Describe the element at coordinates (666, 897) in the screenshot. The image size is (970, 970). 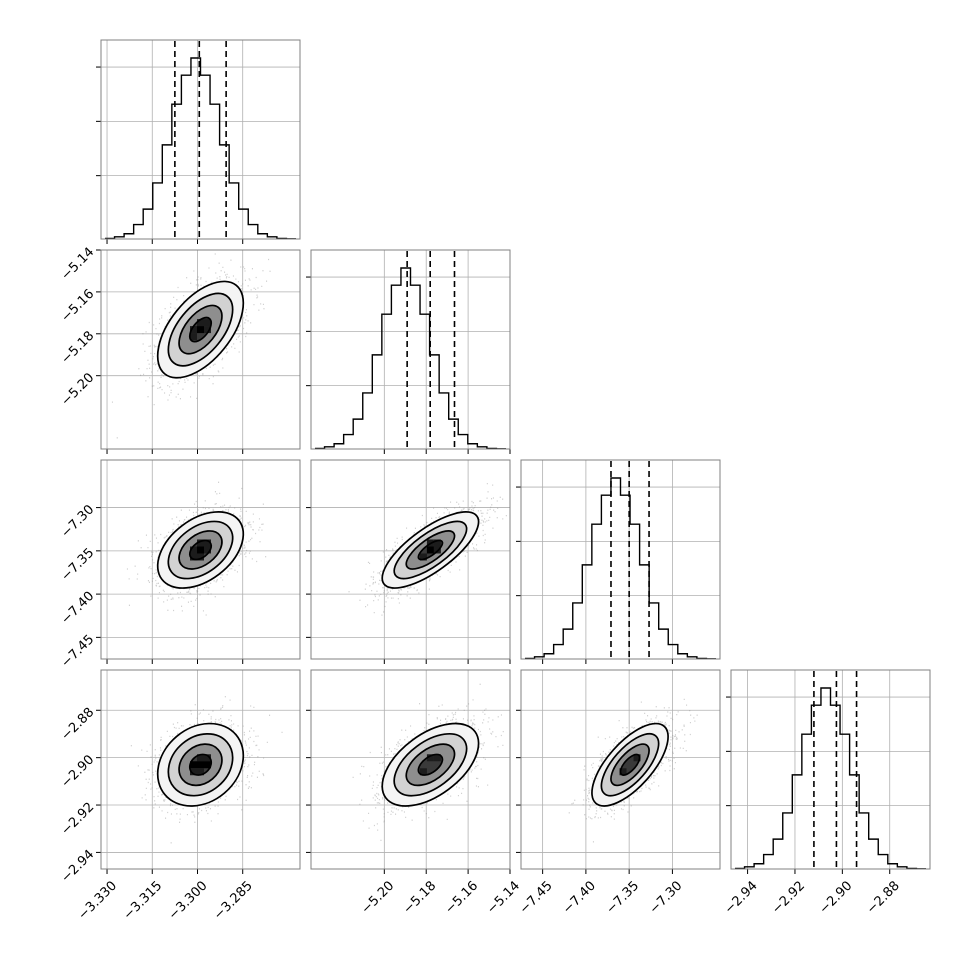
I see `x-tick-label: −7.30` at that location.